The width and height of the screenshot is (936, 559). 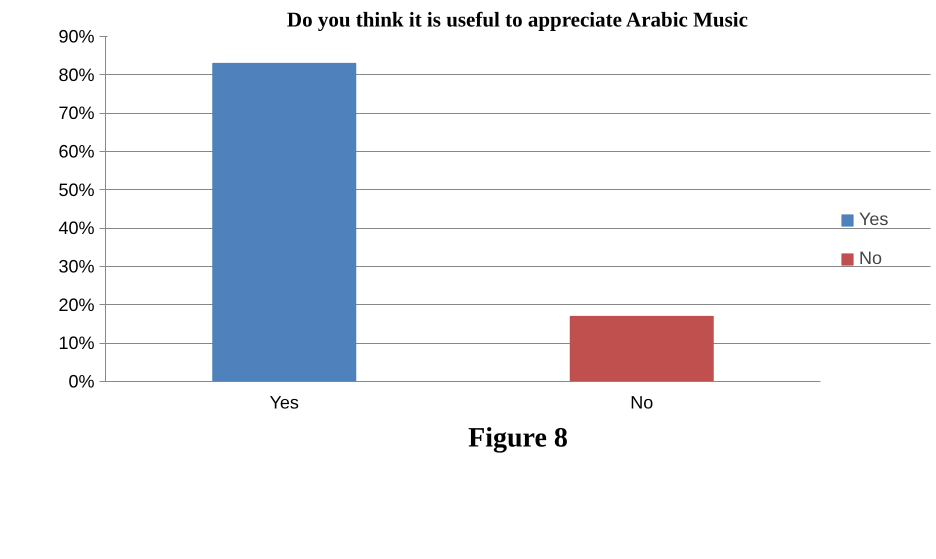 I want to click on legend-label: No, so click(x=870, y=258).